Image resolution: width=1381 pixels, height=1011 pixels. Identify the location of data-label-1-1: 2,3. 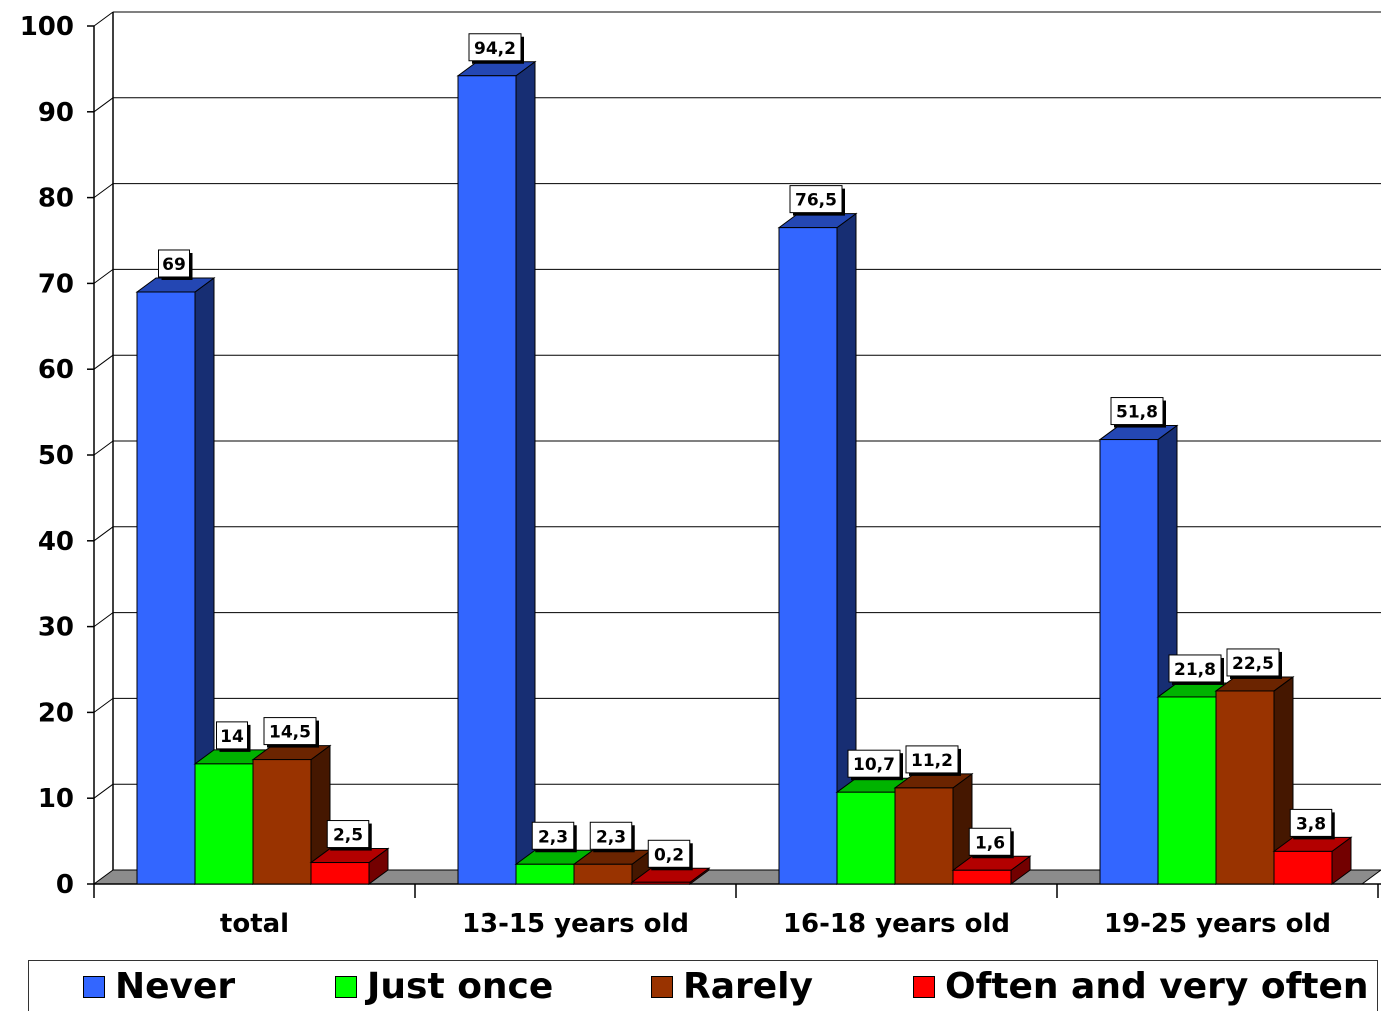
(553, 837).